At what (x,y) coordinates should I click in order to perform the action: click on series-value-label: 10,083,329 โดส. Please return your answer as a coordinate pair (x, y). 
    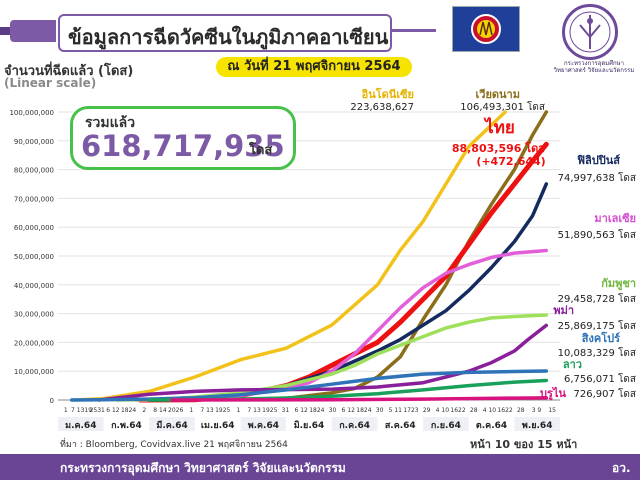
    Looking at the image, I should click on (597, 352).